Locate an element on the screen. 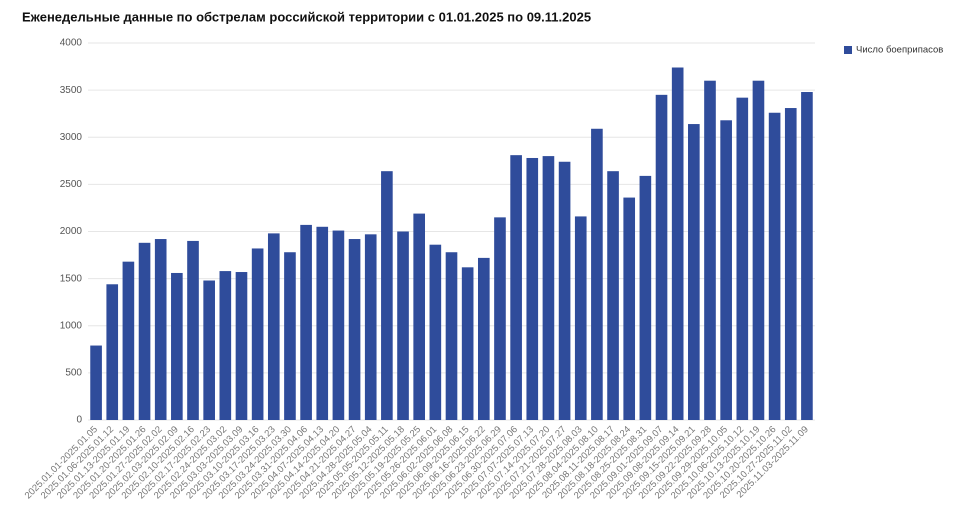 The image size is (960, 512). legend-swatch is located at coordinates (848, 50).